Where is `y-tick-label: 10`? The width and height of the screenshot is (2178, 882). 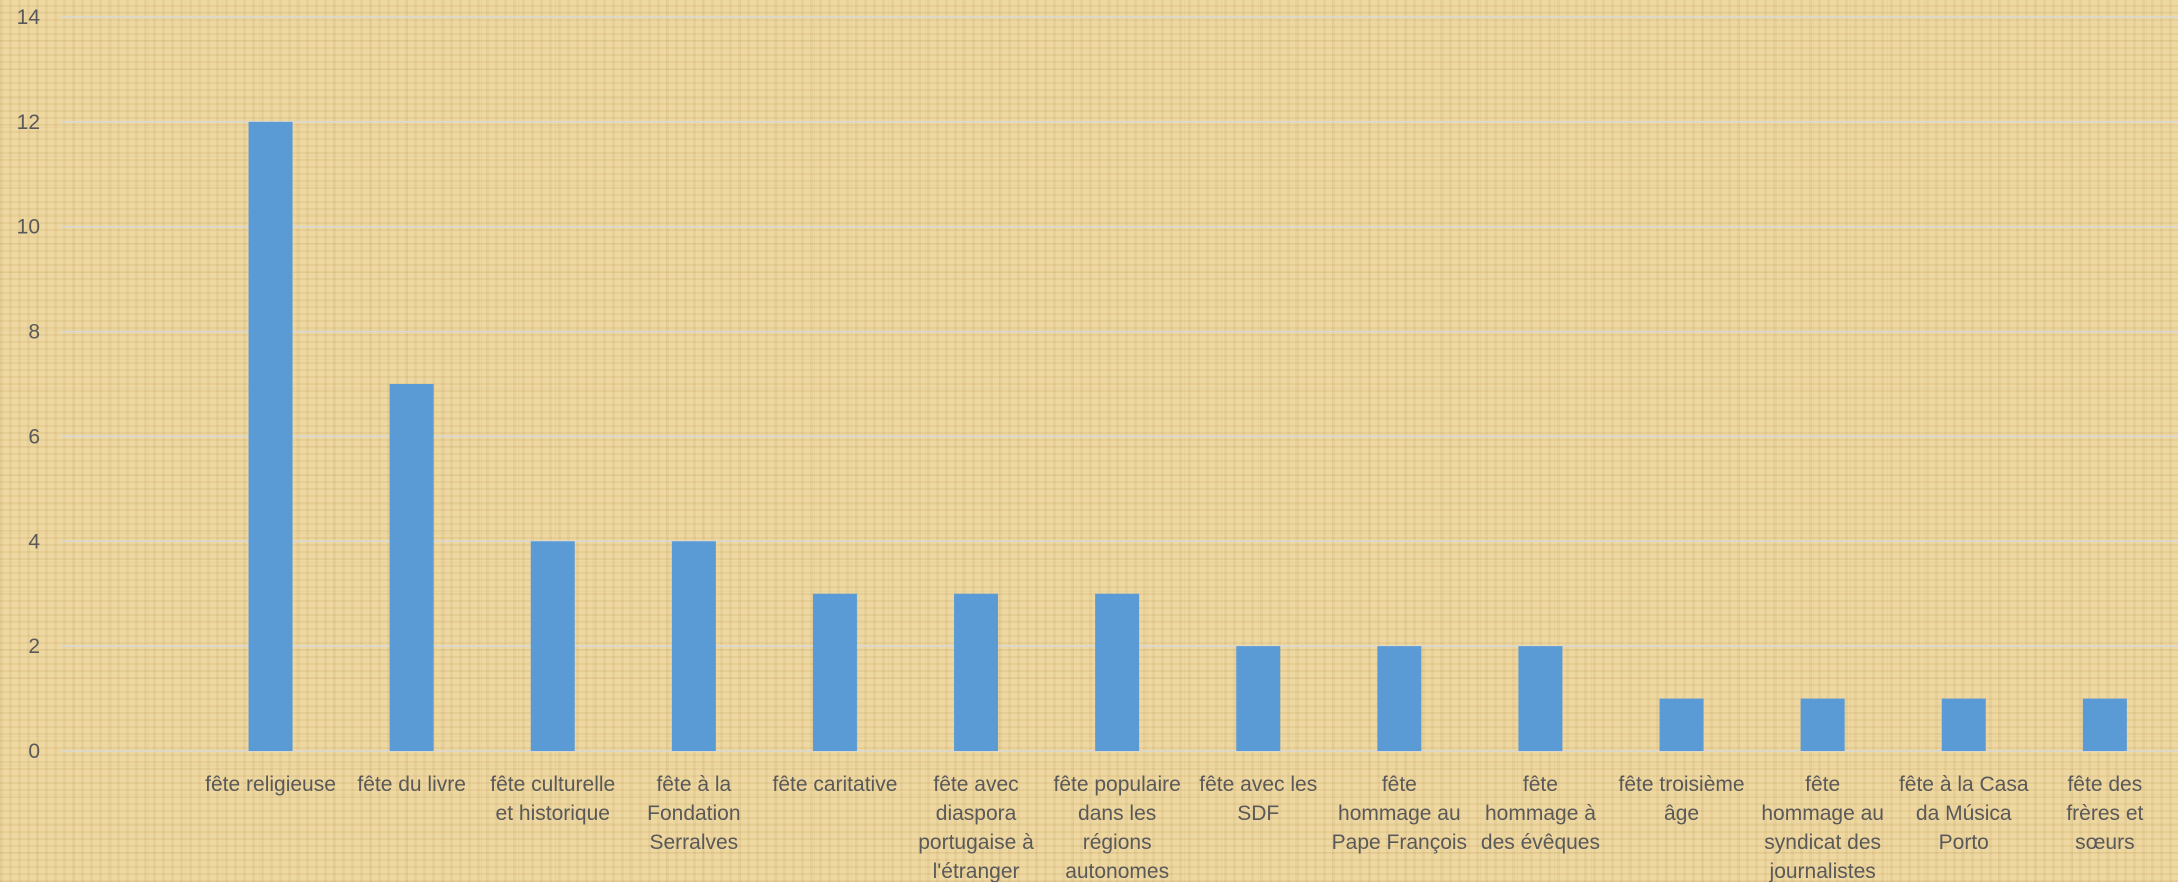 y-tick-label: 10 is located at coordinates (28, 227).